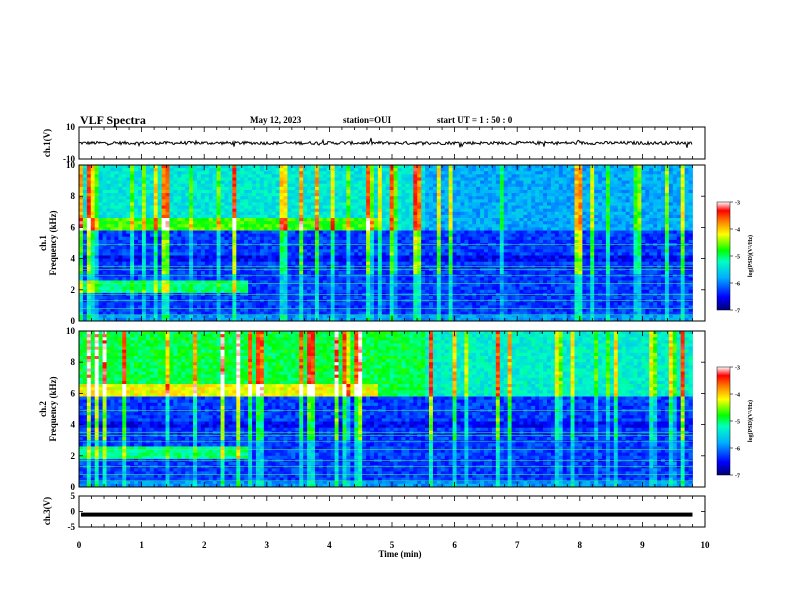 The width and height of the screenshot is (792, 612). Describe the element at coordinates (387, 514) in the screenshot. I see `ch3-waveform-line` at that location.